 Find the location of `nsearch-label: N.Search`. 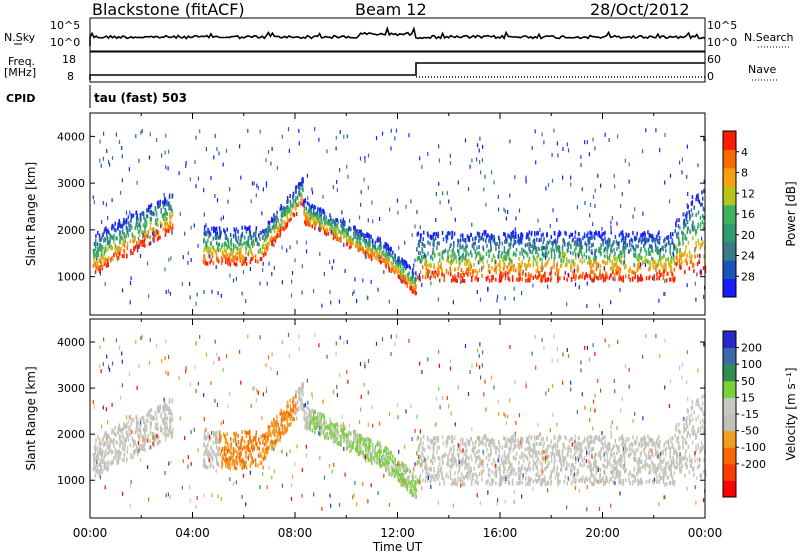

nsearch-label: N.Search is located at coordinates (769, 37).